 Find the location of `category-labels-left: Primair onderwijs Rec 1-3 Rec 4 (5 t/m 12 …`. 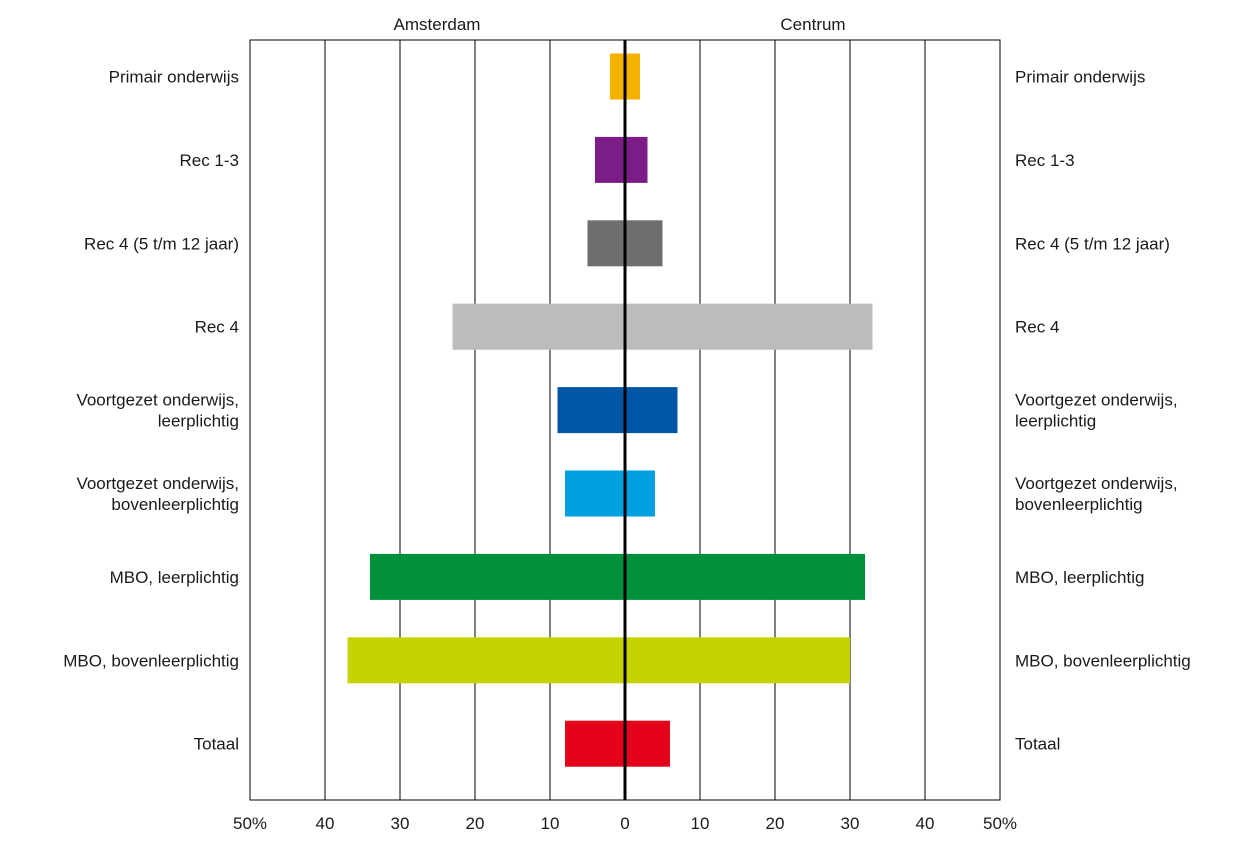

category-labels-left: Primair onderwijs Rec 1-3 Rec 4 (5 t/m 12 … is located at coordinates (151, 411).